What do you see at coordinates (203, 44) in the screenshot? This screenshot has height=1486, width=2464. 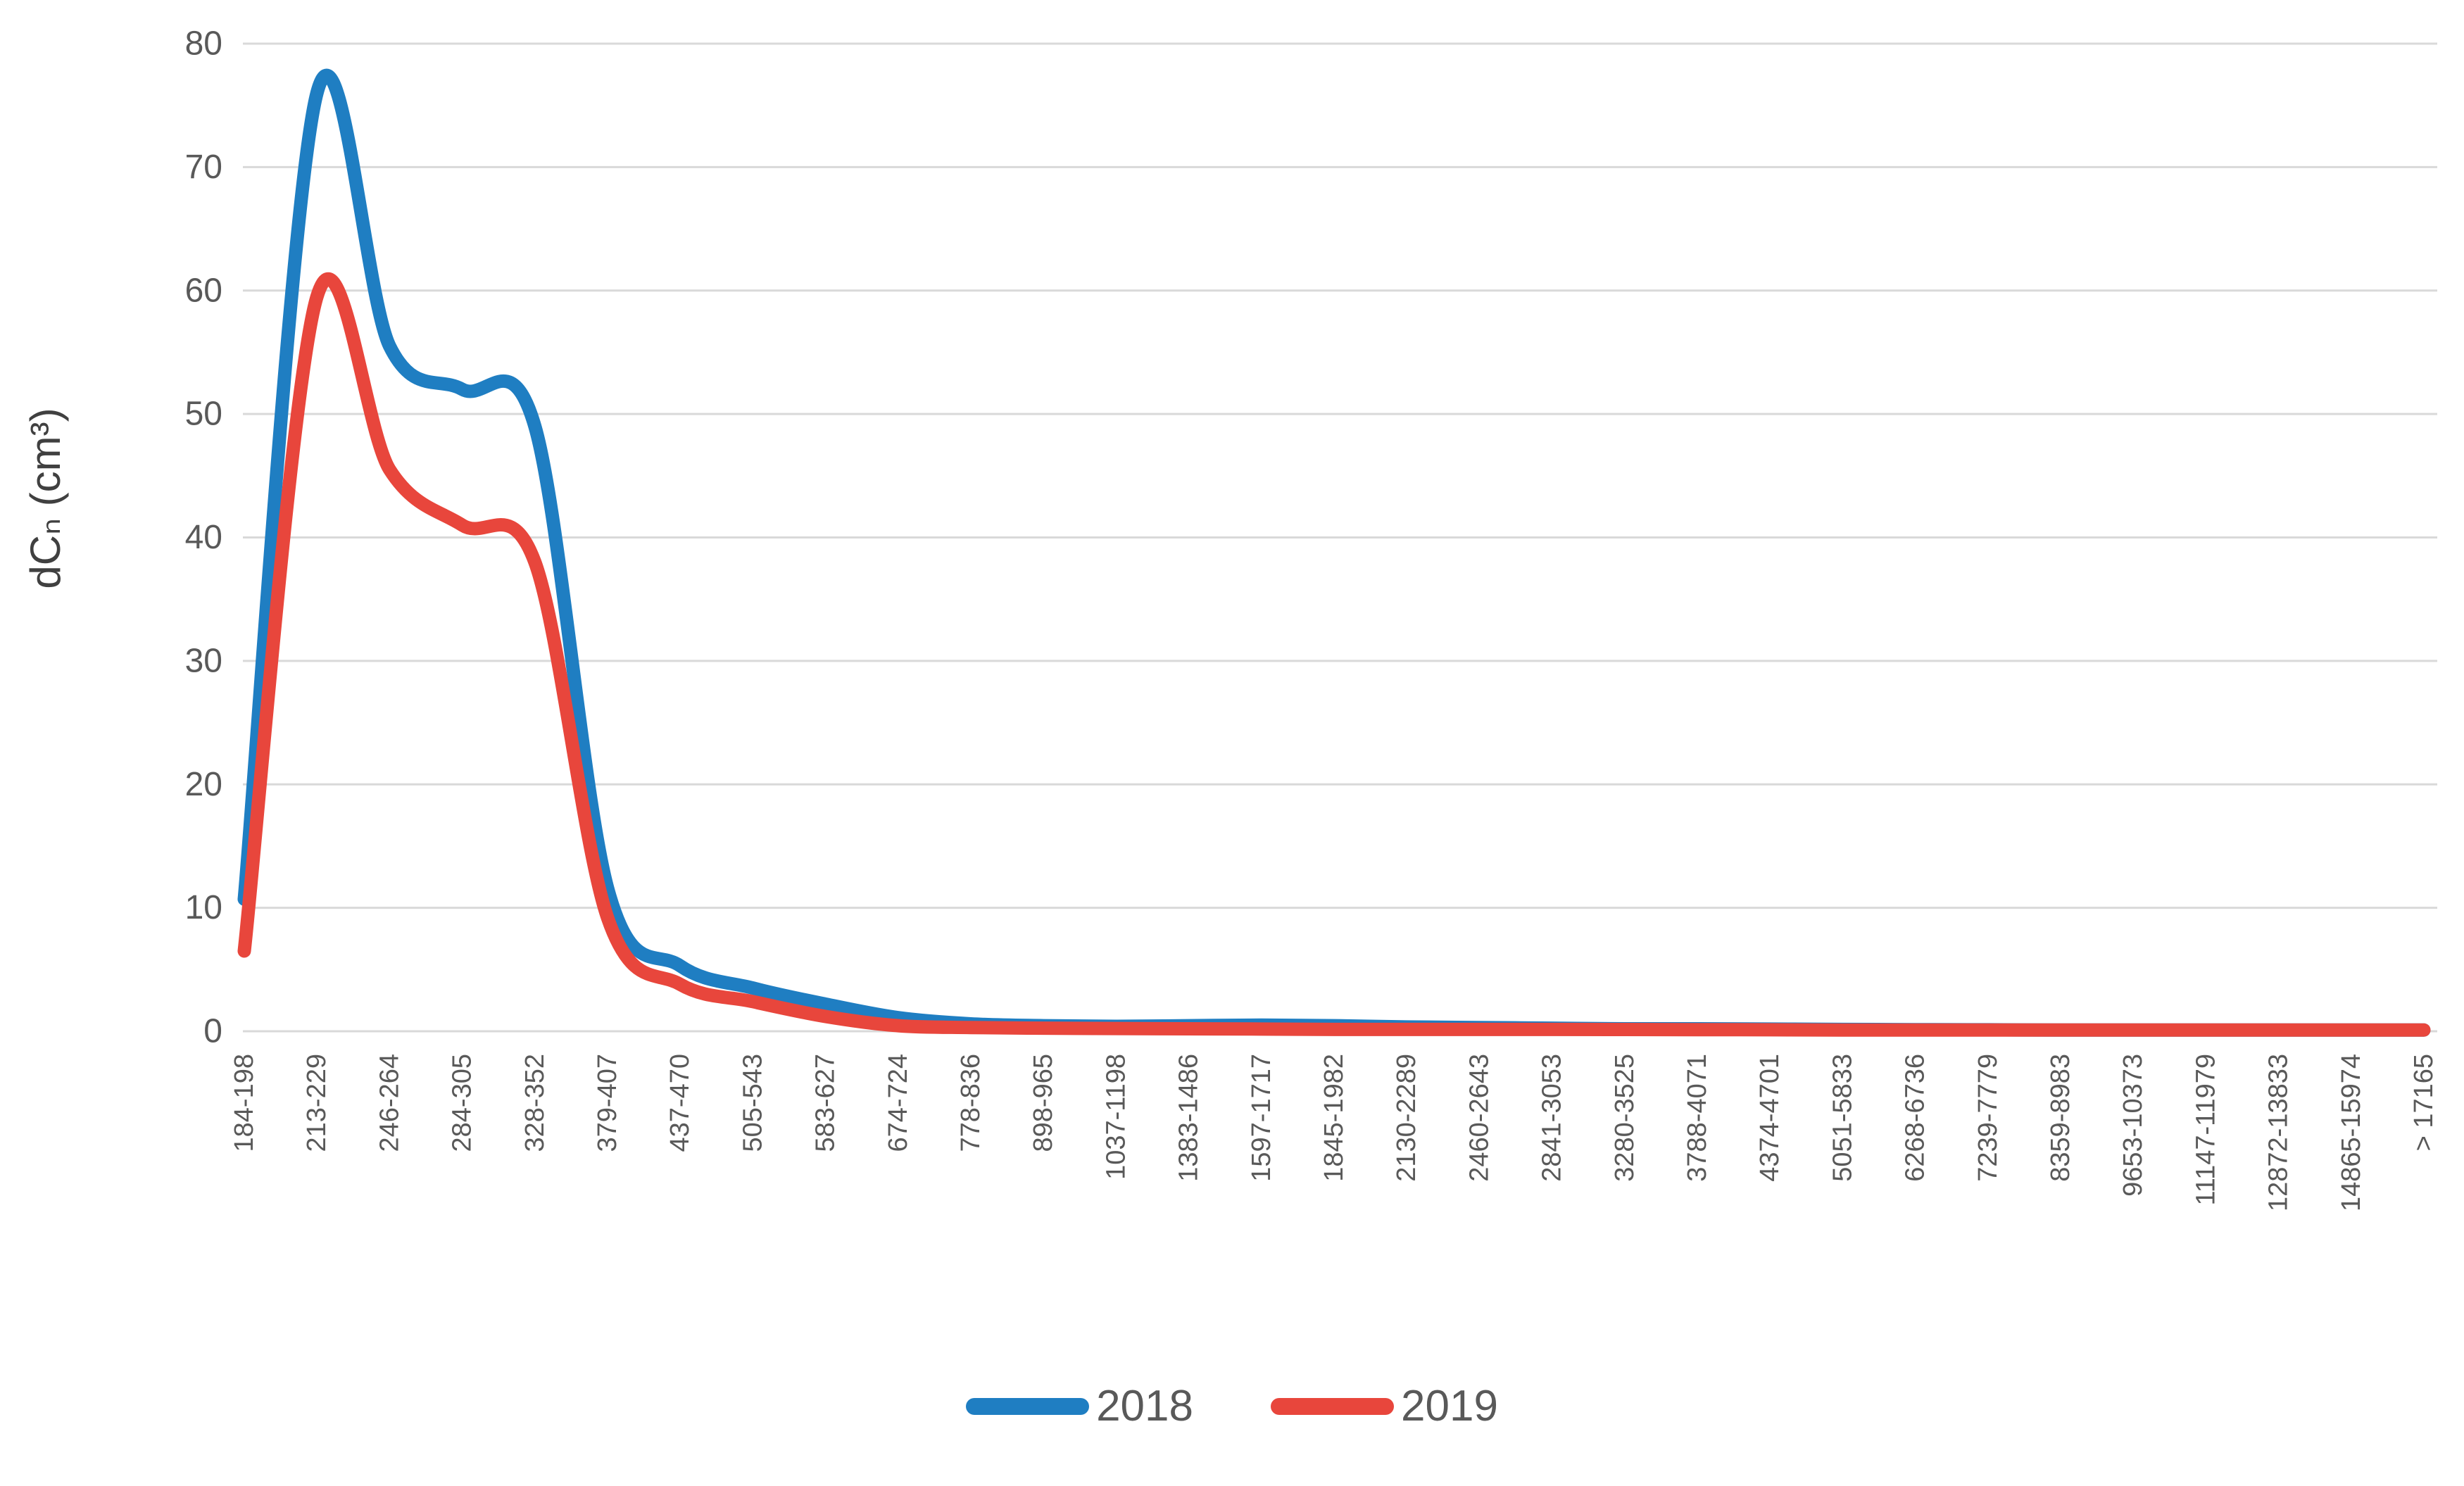 I see `y-tick-label: 80` at bounding box center [203, 44].